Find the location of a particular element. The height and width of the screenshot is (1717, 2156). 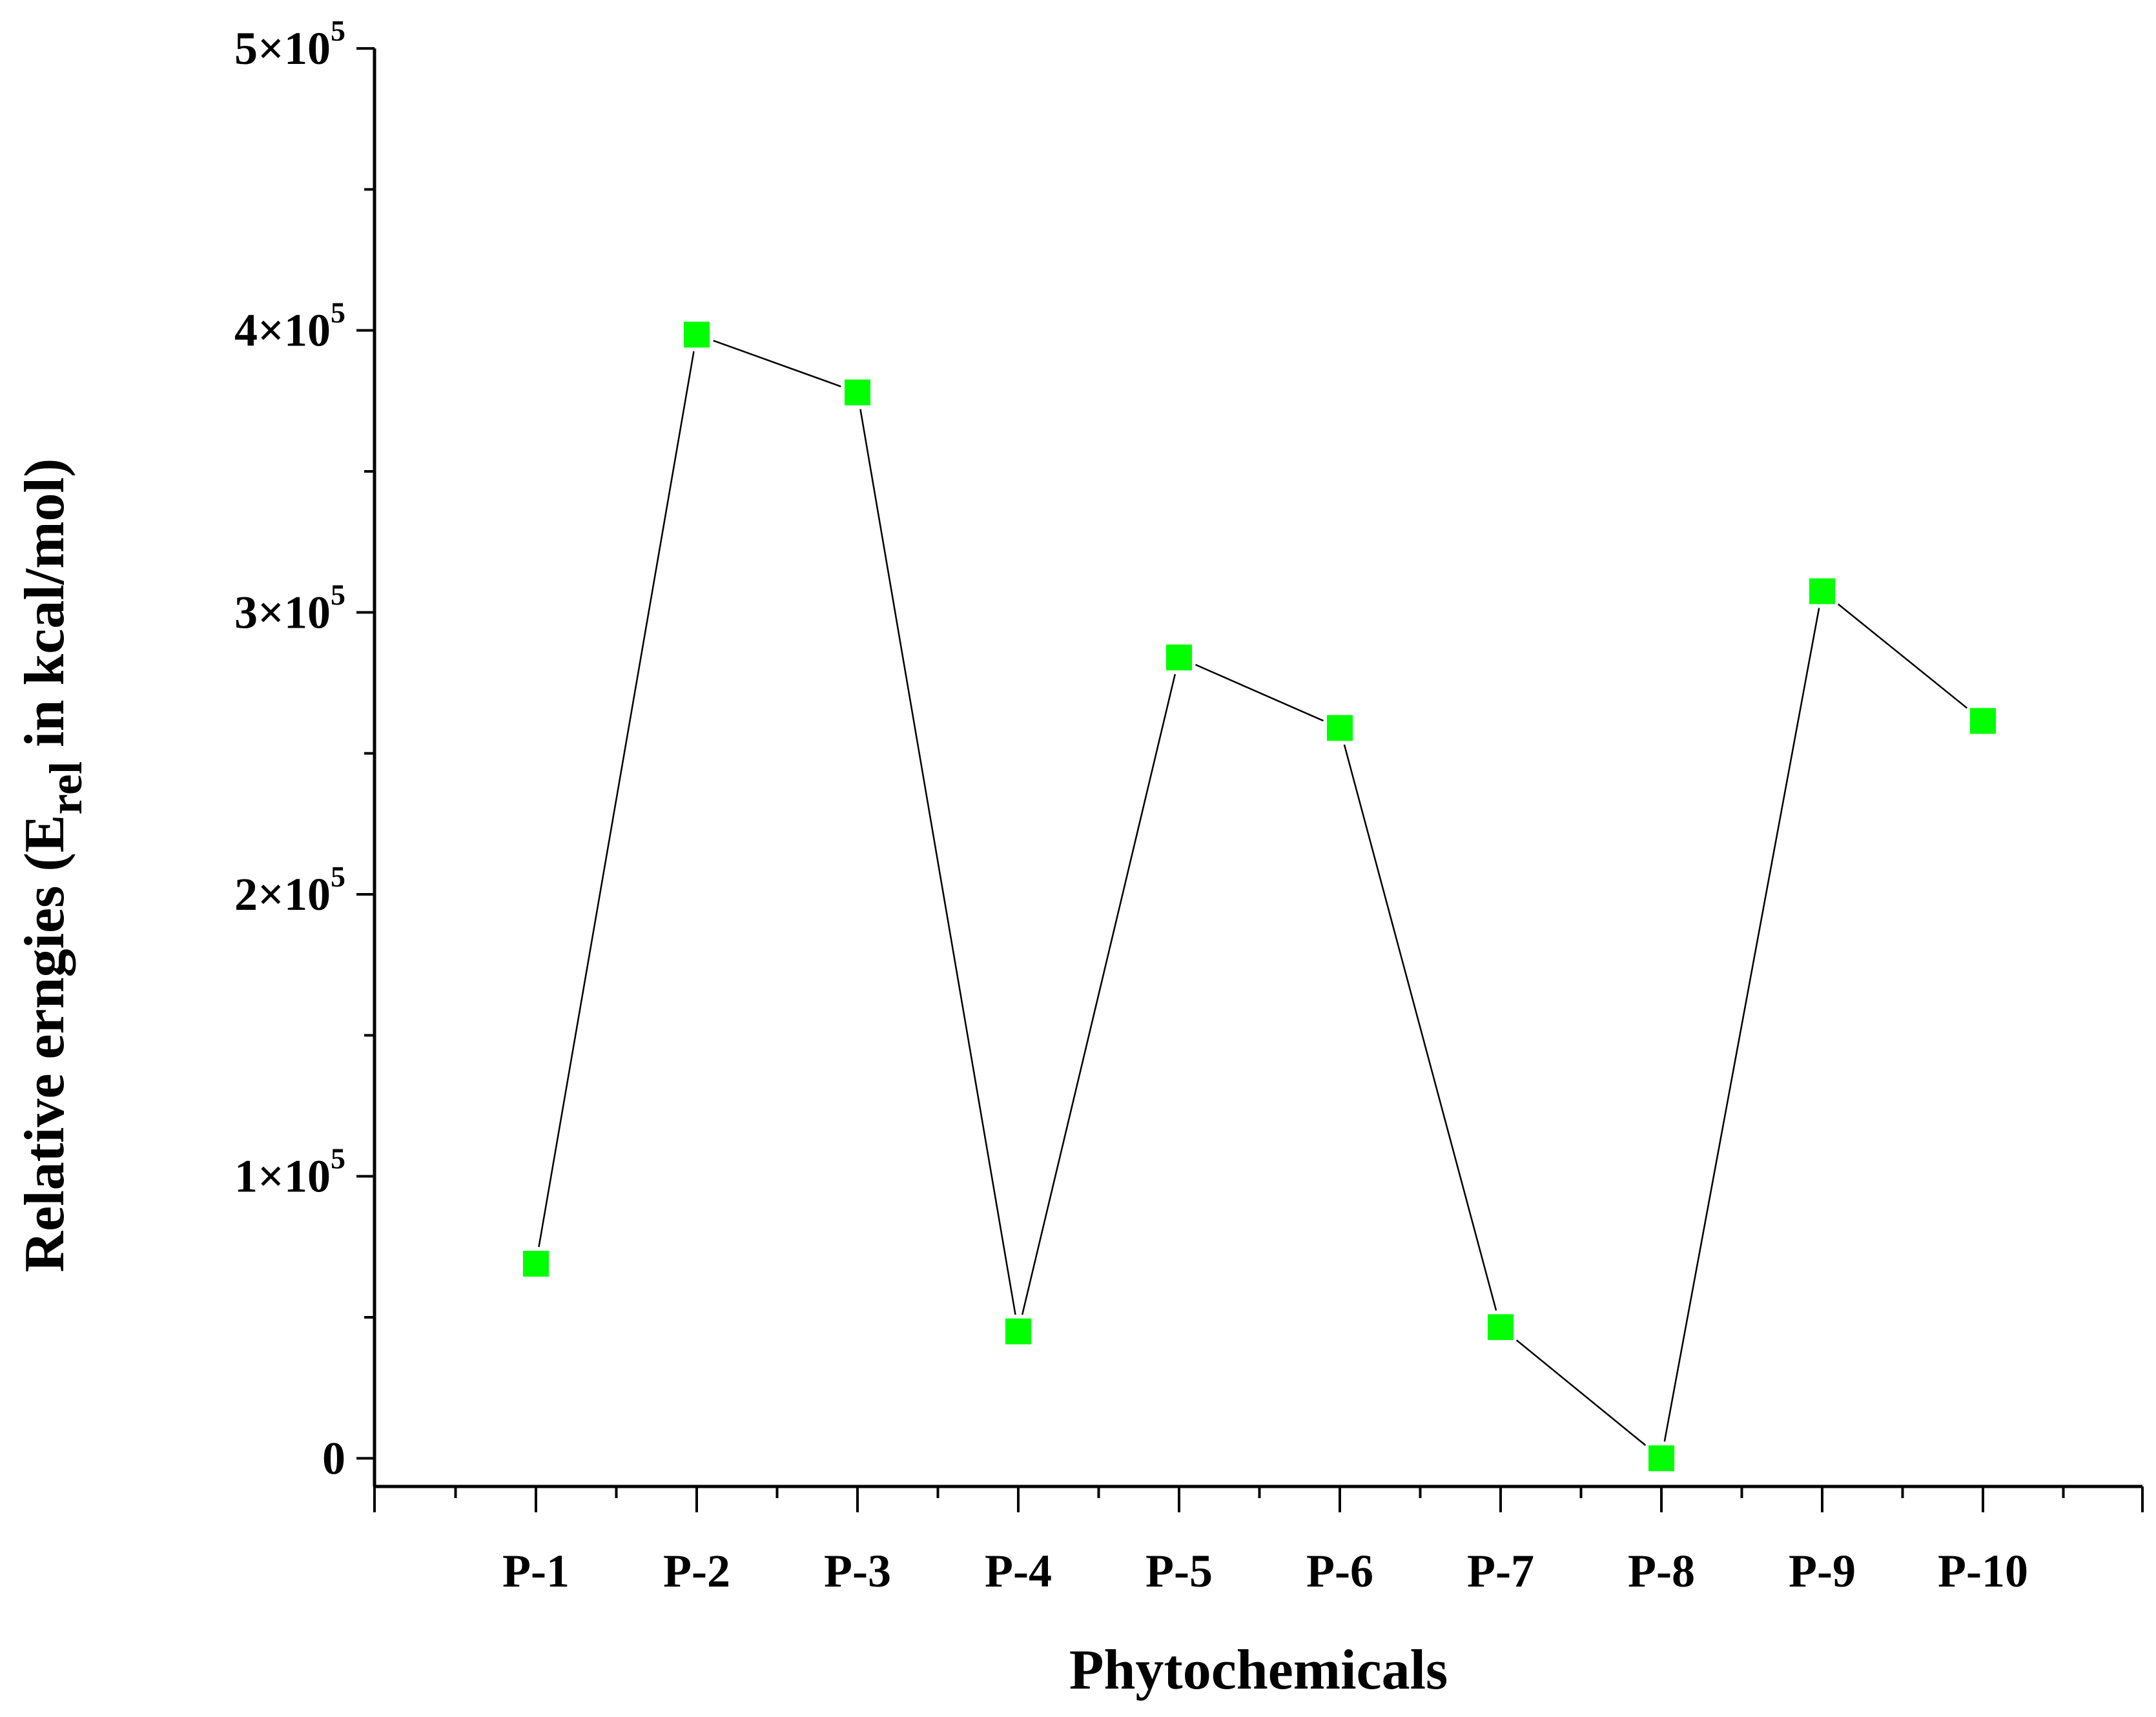

x-tick-label: P-6 is located at coordinates (1339, 1571).